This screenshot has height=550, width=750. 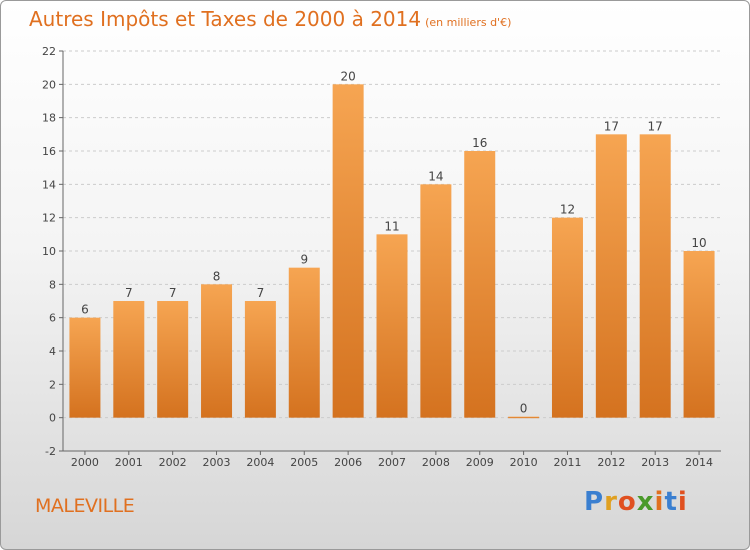 I want to click on y-tick-label: 12, so click(x=49, y=218).